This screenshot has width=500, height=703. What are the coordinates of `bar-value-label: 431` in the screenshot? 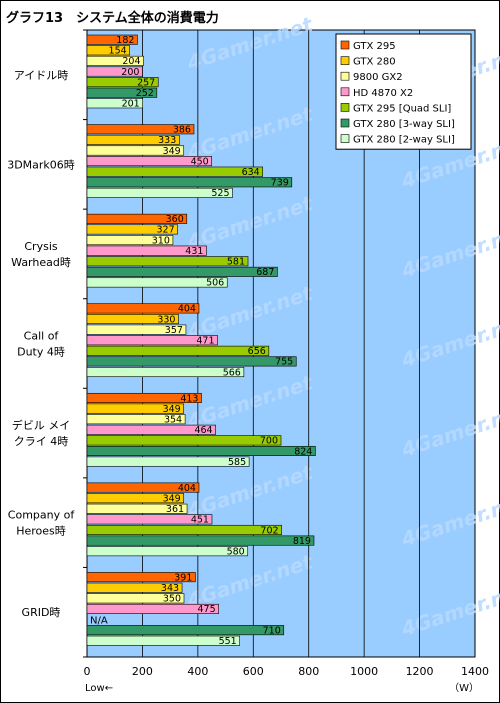 It's located at (194, 251).